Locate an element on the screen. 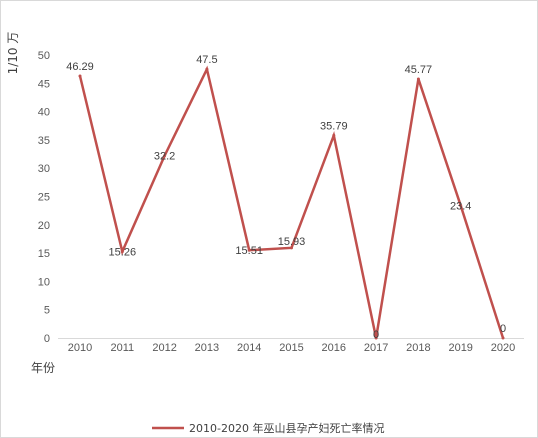 The height and width of the screenshot is (438, 538). legend-label: 2010-2020 年巫山县孕产妇死亡率情况 is located at coordinates (286, 428).